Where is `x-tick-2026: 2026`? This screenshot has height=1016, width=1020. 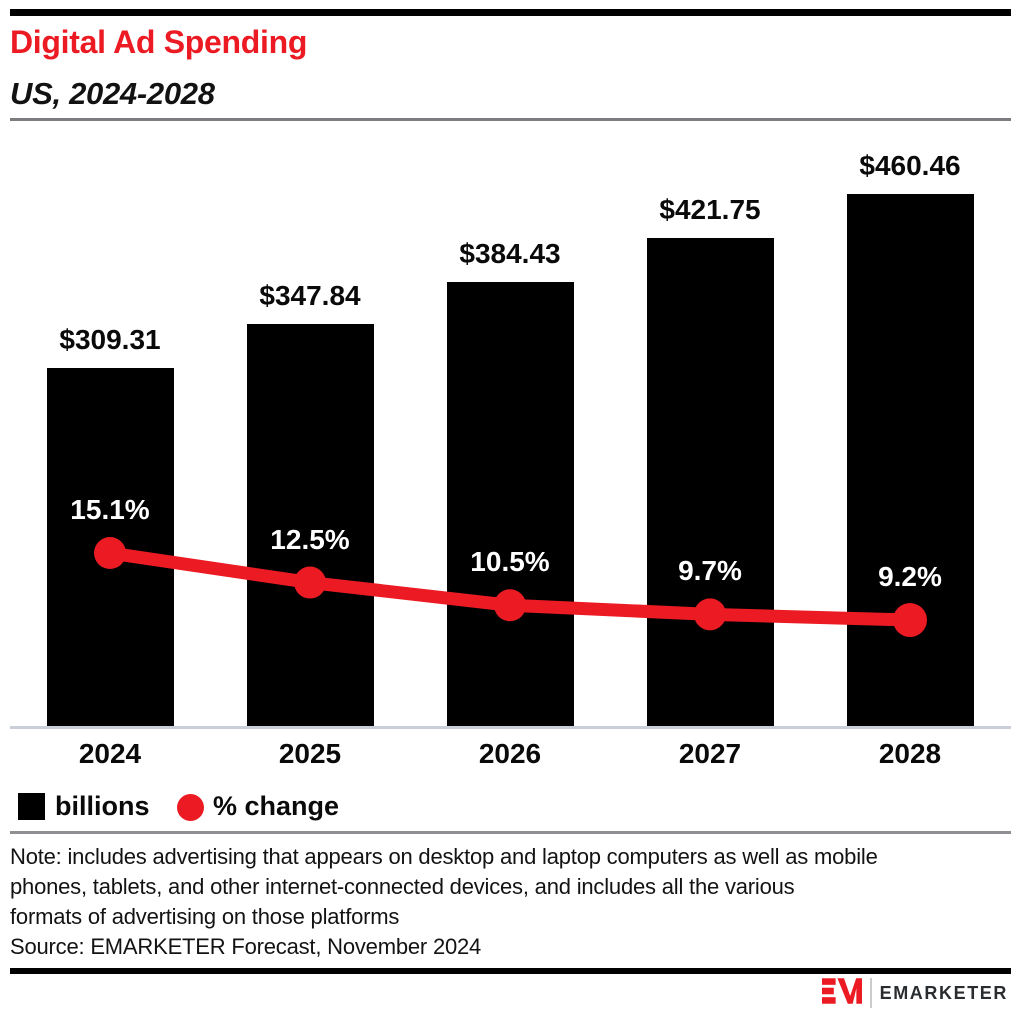 x-tick-2026: 2026 is located at coordinates (510, 753).